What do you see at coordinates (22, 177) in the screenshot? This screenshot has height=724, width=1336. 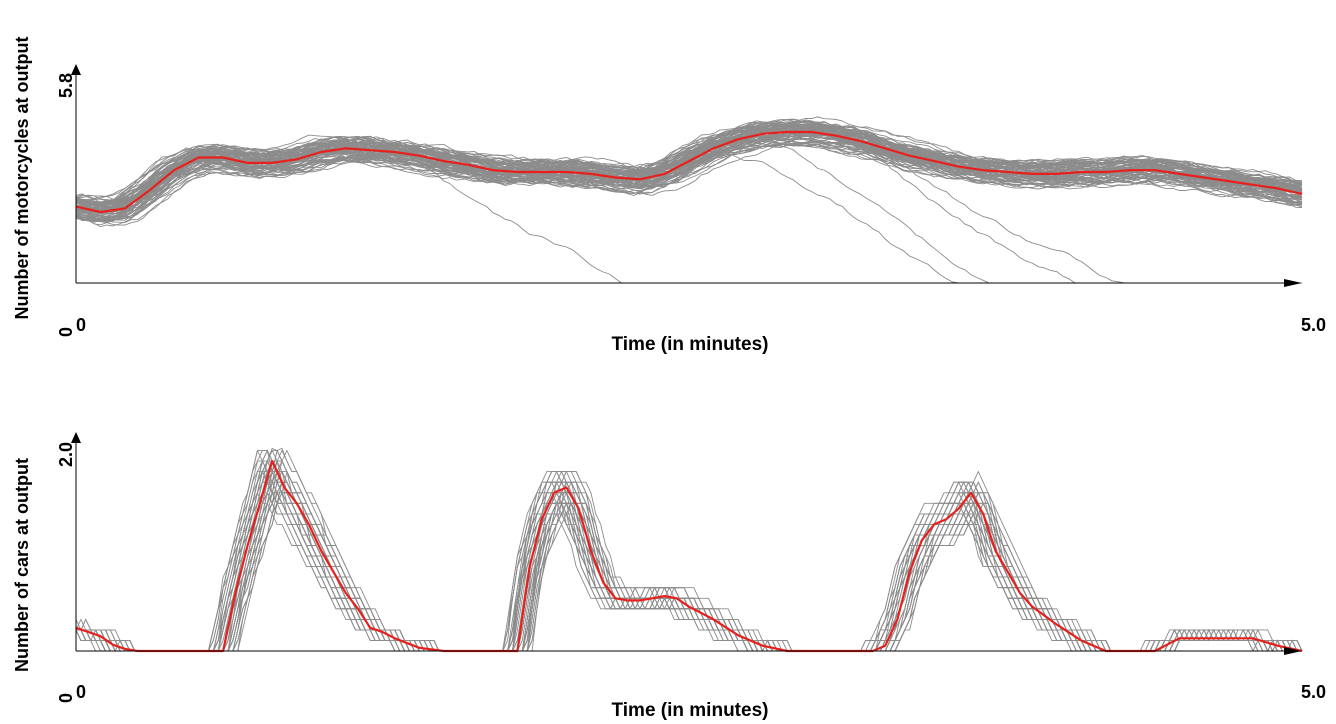 I see `motorcycles-y-axis-label: Number of motorcycles at output` at bounding box center [22, 177].